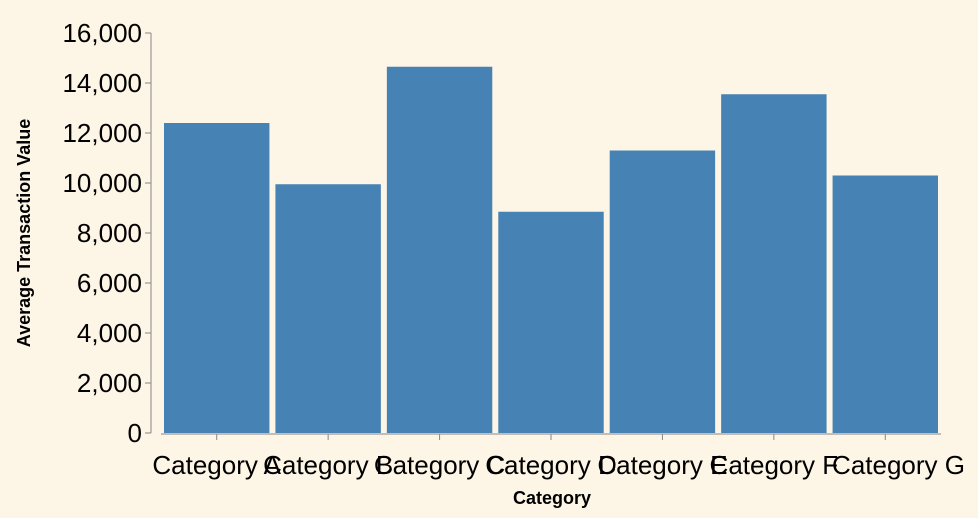 Image resolution: width=978 pixels, height=518 pixels. I want to click on x-axis-title: Category, so click(552, 498).